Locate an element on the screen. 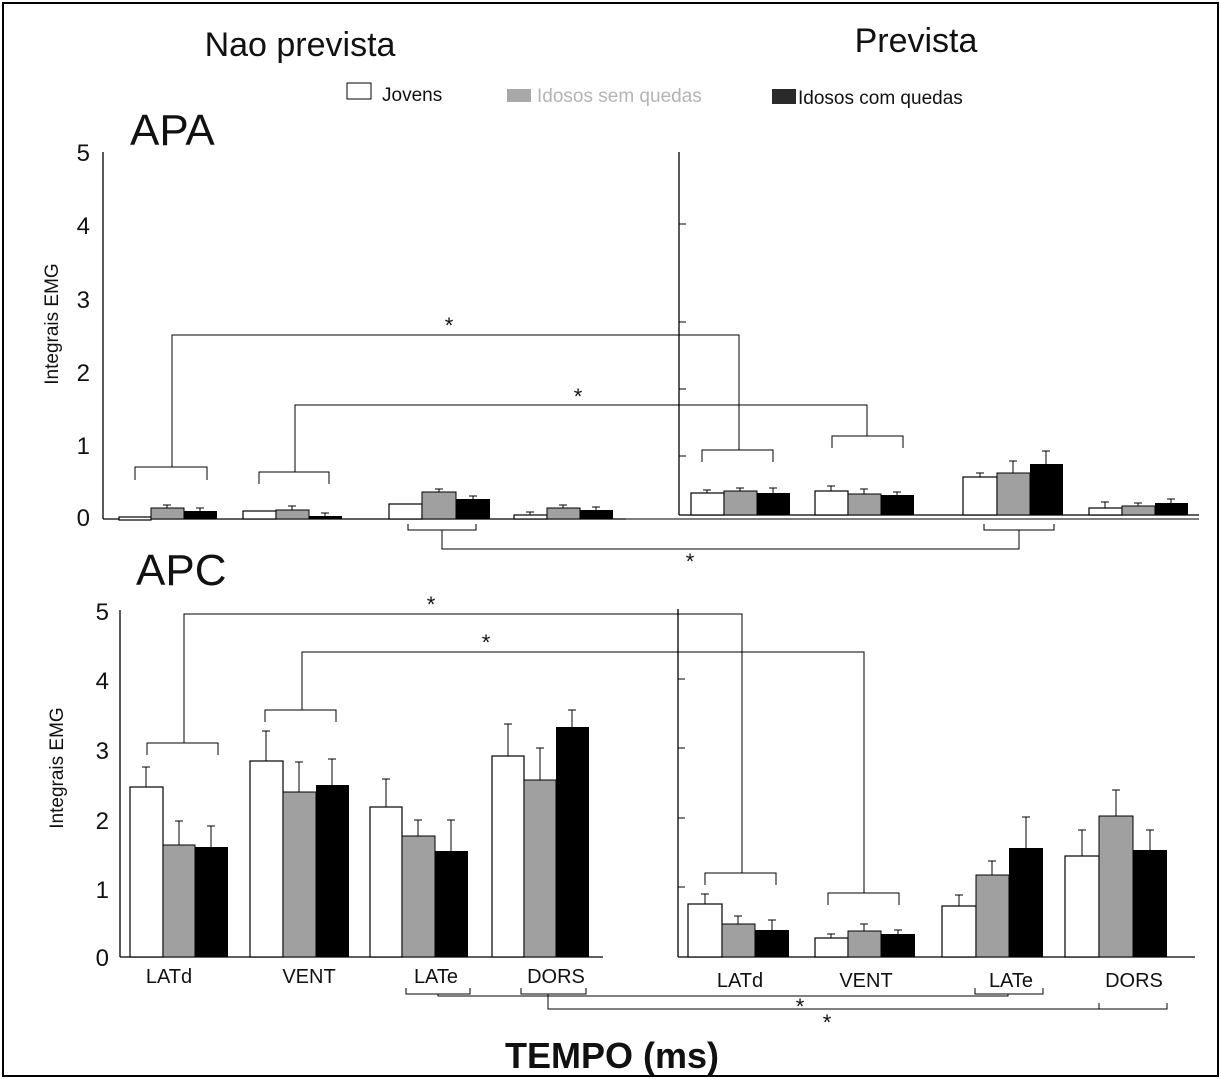 The width and height of the screenshot is (1221, 1079). legend-item: Jovens is located at coordinates (394, 94).